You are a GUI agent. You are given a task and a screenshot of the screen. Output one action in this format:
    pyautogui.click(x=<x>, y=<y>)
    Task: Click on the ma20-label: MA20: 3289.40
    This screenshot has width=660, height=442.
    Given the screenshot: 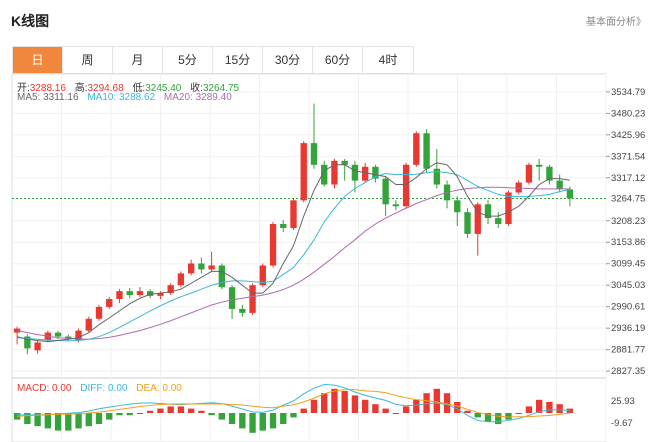 What is the action you would take?
    pyautogui.click(x=197, y=97)
    